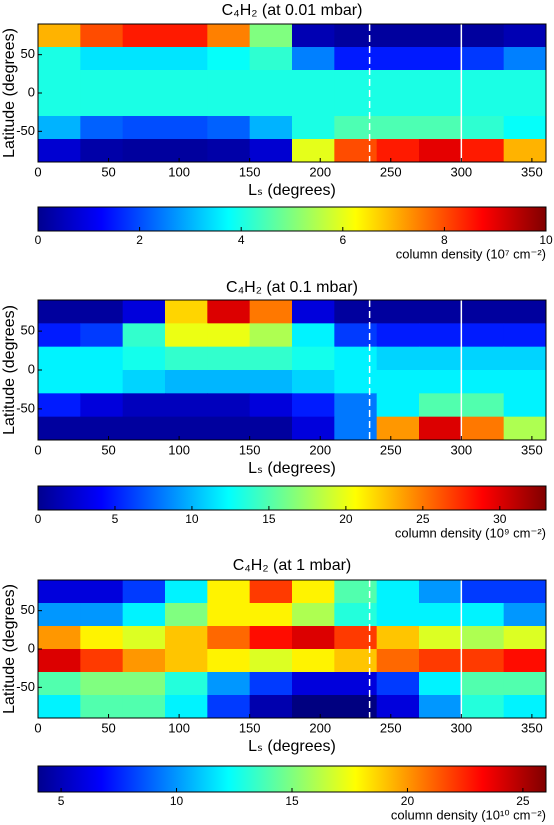 Image resolution: width=554 pixels, height=825 pixels. What do you see at coordinates (250, 727) in the screenshot?
I see `x-tick-label: 150` at bounding box center [250, 727].